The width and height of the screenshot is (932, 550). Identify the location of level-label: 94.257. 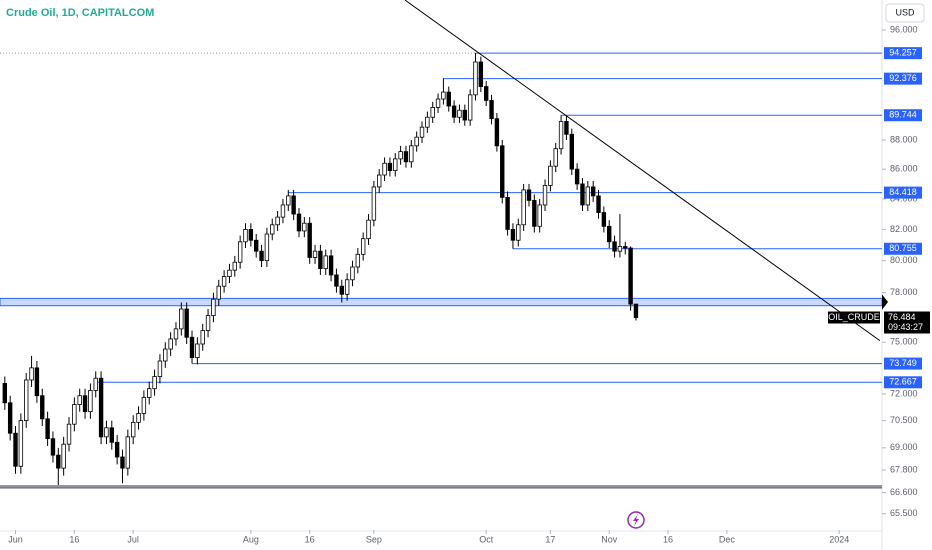
(903, 53).